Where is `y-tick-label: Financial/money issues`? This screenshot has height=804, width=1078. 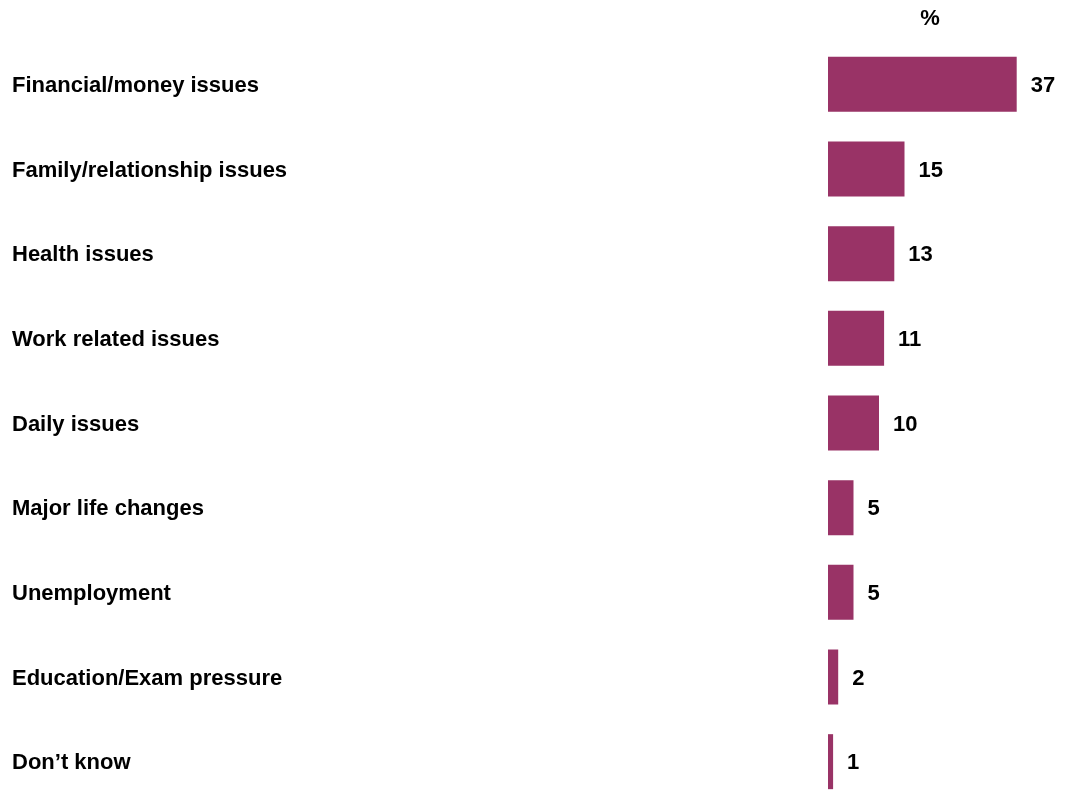 y-tick-label: Financial/money issues is located at coordinates (135, 84).